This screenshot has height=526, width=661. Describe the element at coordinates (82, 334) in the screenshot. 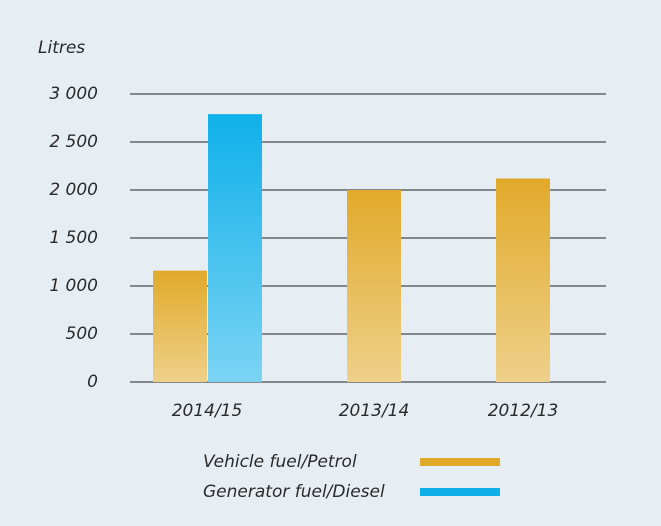

I see `y-tick-label: 500` at that location.